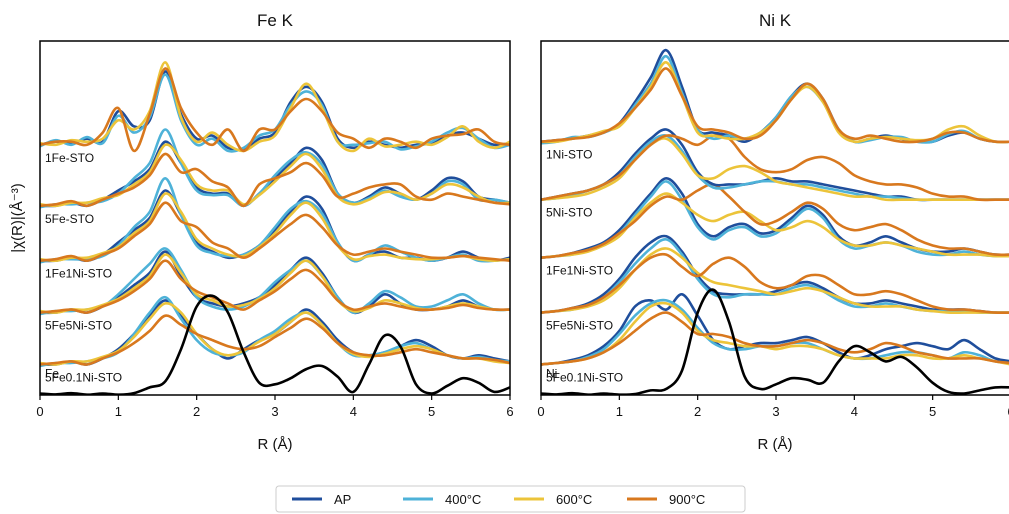 The image size is (1009, 514). I want to click on legend-label: 400°C, so click(463, 499).